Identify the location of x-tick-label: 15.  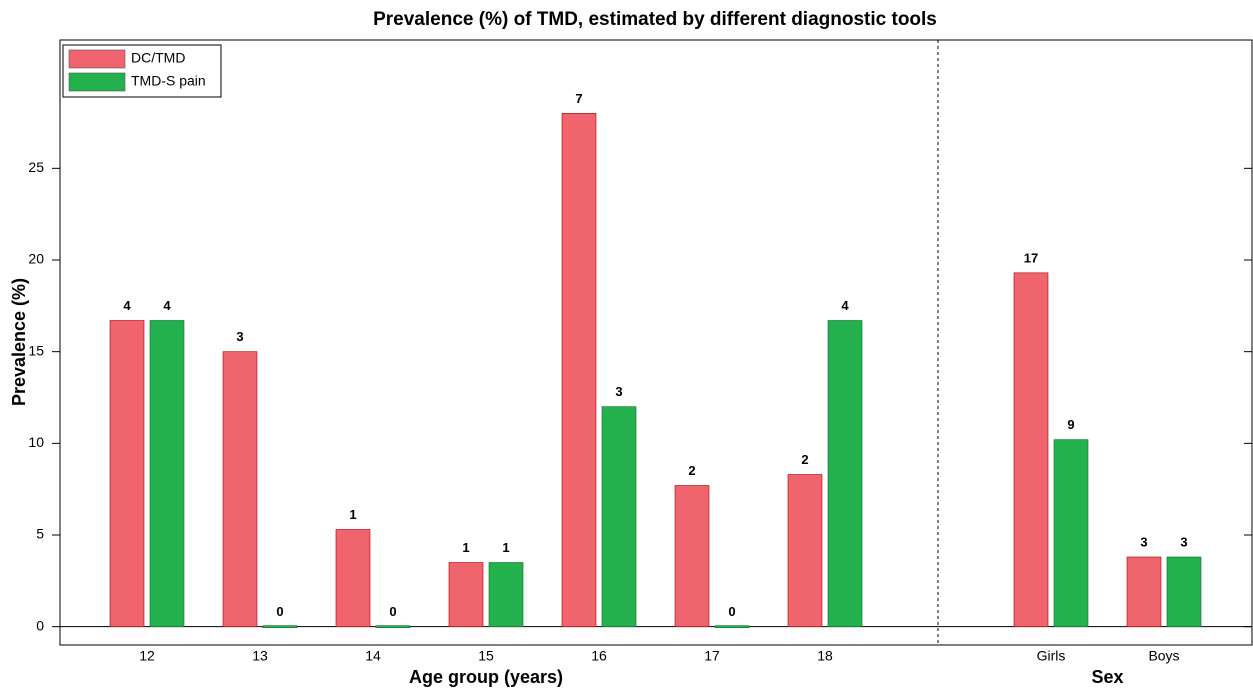
(486, 656).